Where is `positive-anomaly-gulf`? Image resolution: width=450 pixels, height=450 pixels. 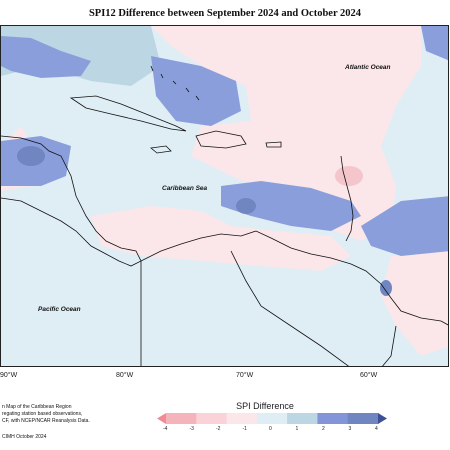
positive-anomaly-gulf is located at coordinates (46, 57).